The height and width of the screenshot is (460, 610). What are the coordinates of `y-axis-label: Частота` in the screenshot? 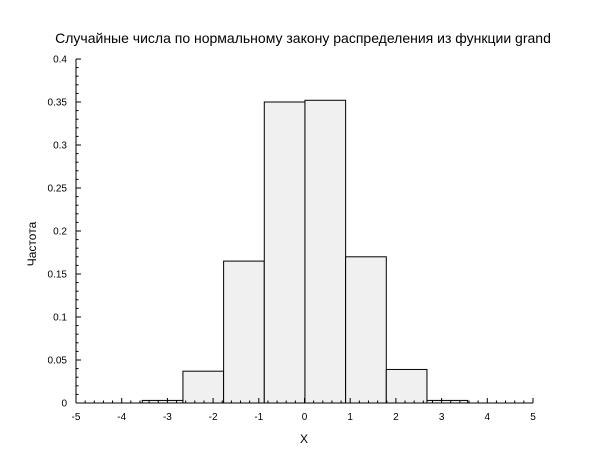 It's located at (32, 243).